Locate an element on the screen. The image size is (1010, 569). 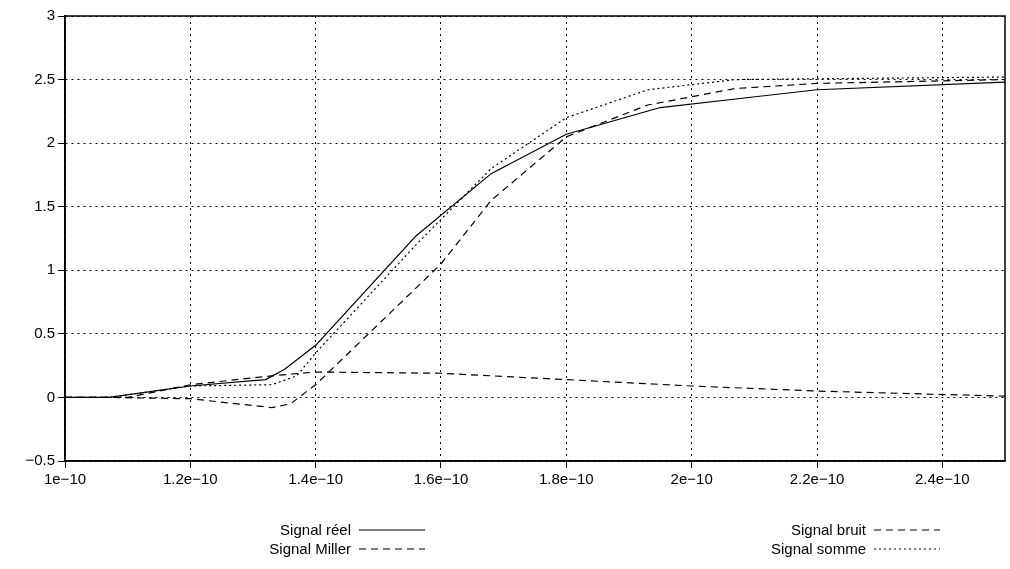
legend-label: Signal réel is located at coordinates (315, 529).